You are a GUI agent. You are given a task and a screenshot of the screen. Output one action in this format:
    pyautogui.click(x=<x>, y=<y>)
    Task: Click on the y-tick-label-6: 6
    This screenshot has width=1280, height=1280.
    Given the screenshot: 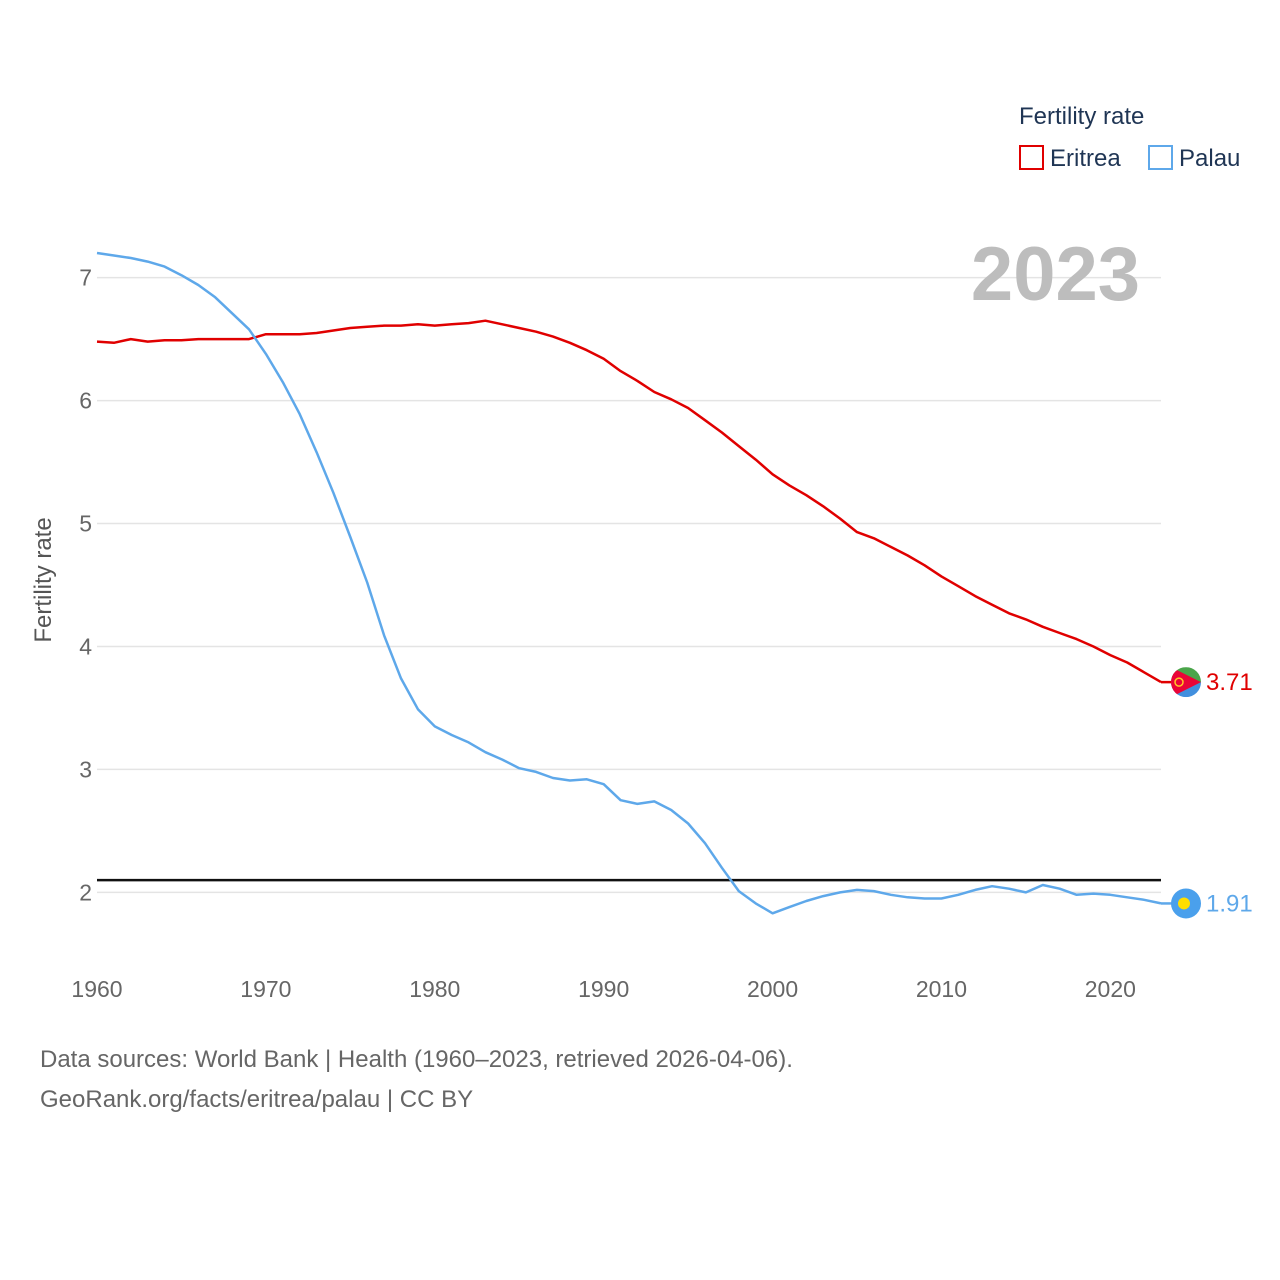 What is the action you would take?
    pyautogui.click(x=85, y=401)
    